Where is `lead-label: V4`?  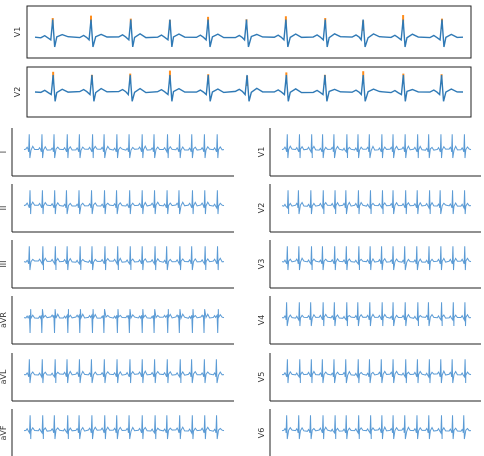
lead-label: V4 is located at coordinates (261, 320).